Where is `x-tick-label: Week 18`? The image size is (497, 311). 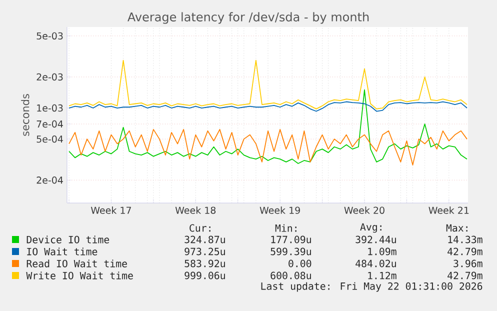
x-tick-label: Week 18 is located at coordinates (195, 210).